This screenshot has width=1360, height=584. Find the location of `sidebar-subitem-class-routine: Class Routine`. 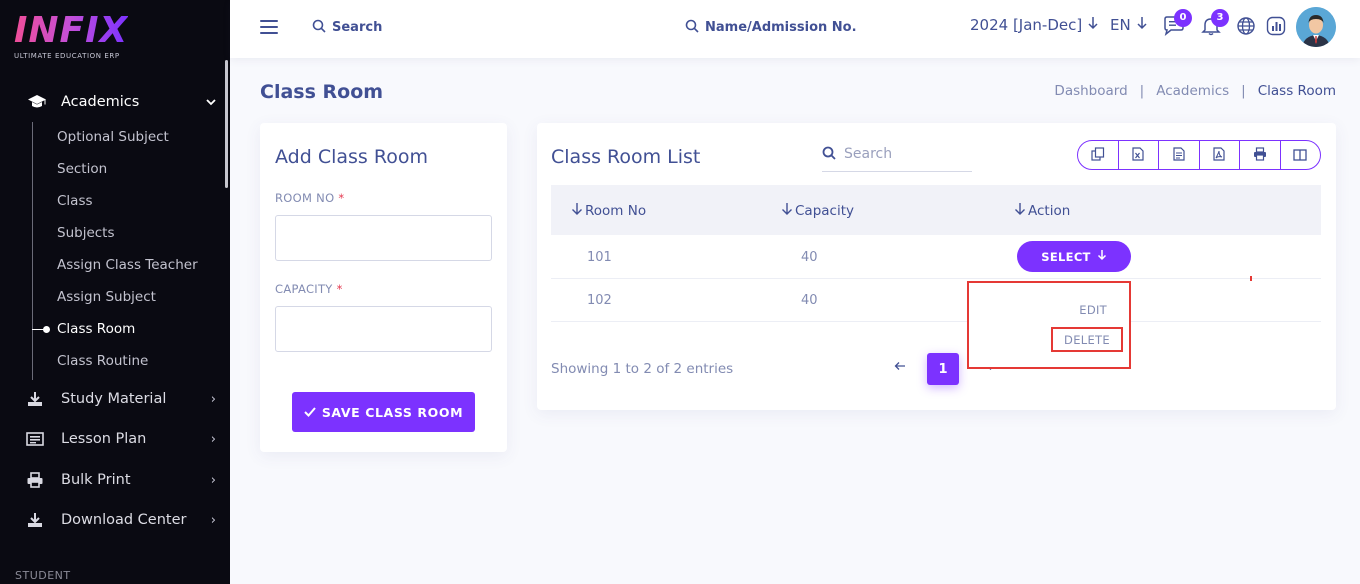

sidebar-subitem-class-routine: Class Routine is located at coordinates (103, 361).